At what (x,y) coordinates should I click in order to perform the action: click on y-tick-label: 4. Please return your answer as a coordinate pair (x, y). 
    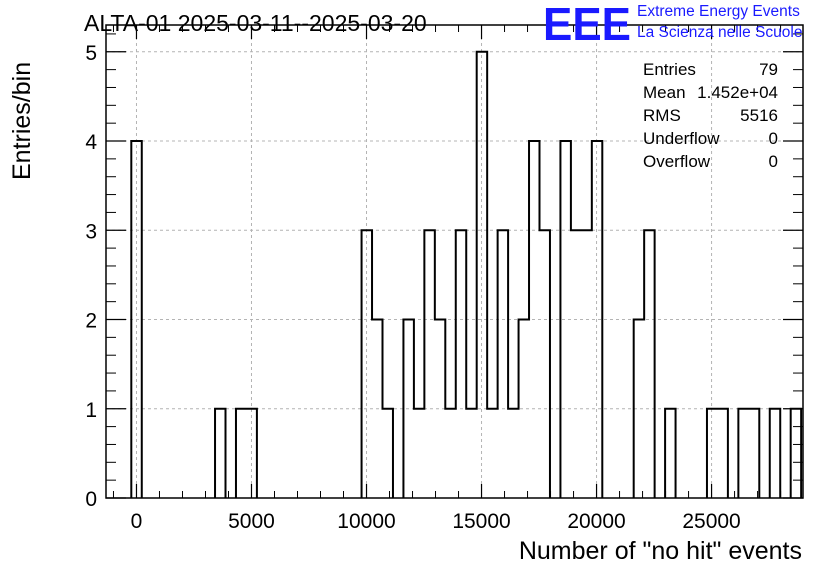
    Looking at the image, I should click on (91, 142).